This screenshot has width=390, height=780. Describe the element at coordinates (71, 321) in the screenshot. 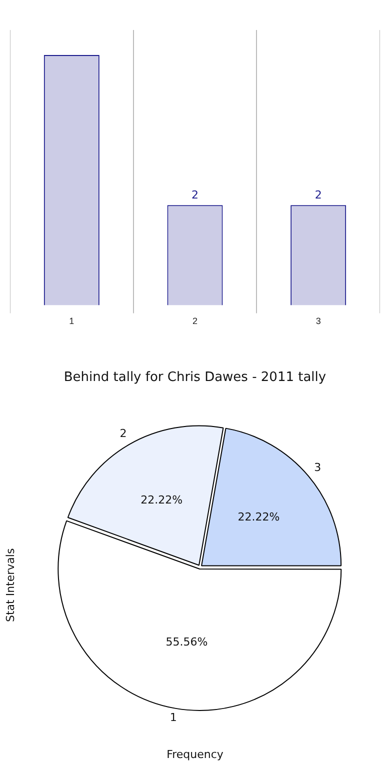

I see `x-tick-label: 1` at that location.